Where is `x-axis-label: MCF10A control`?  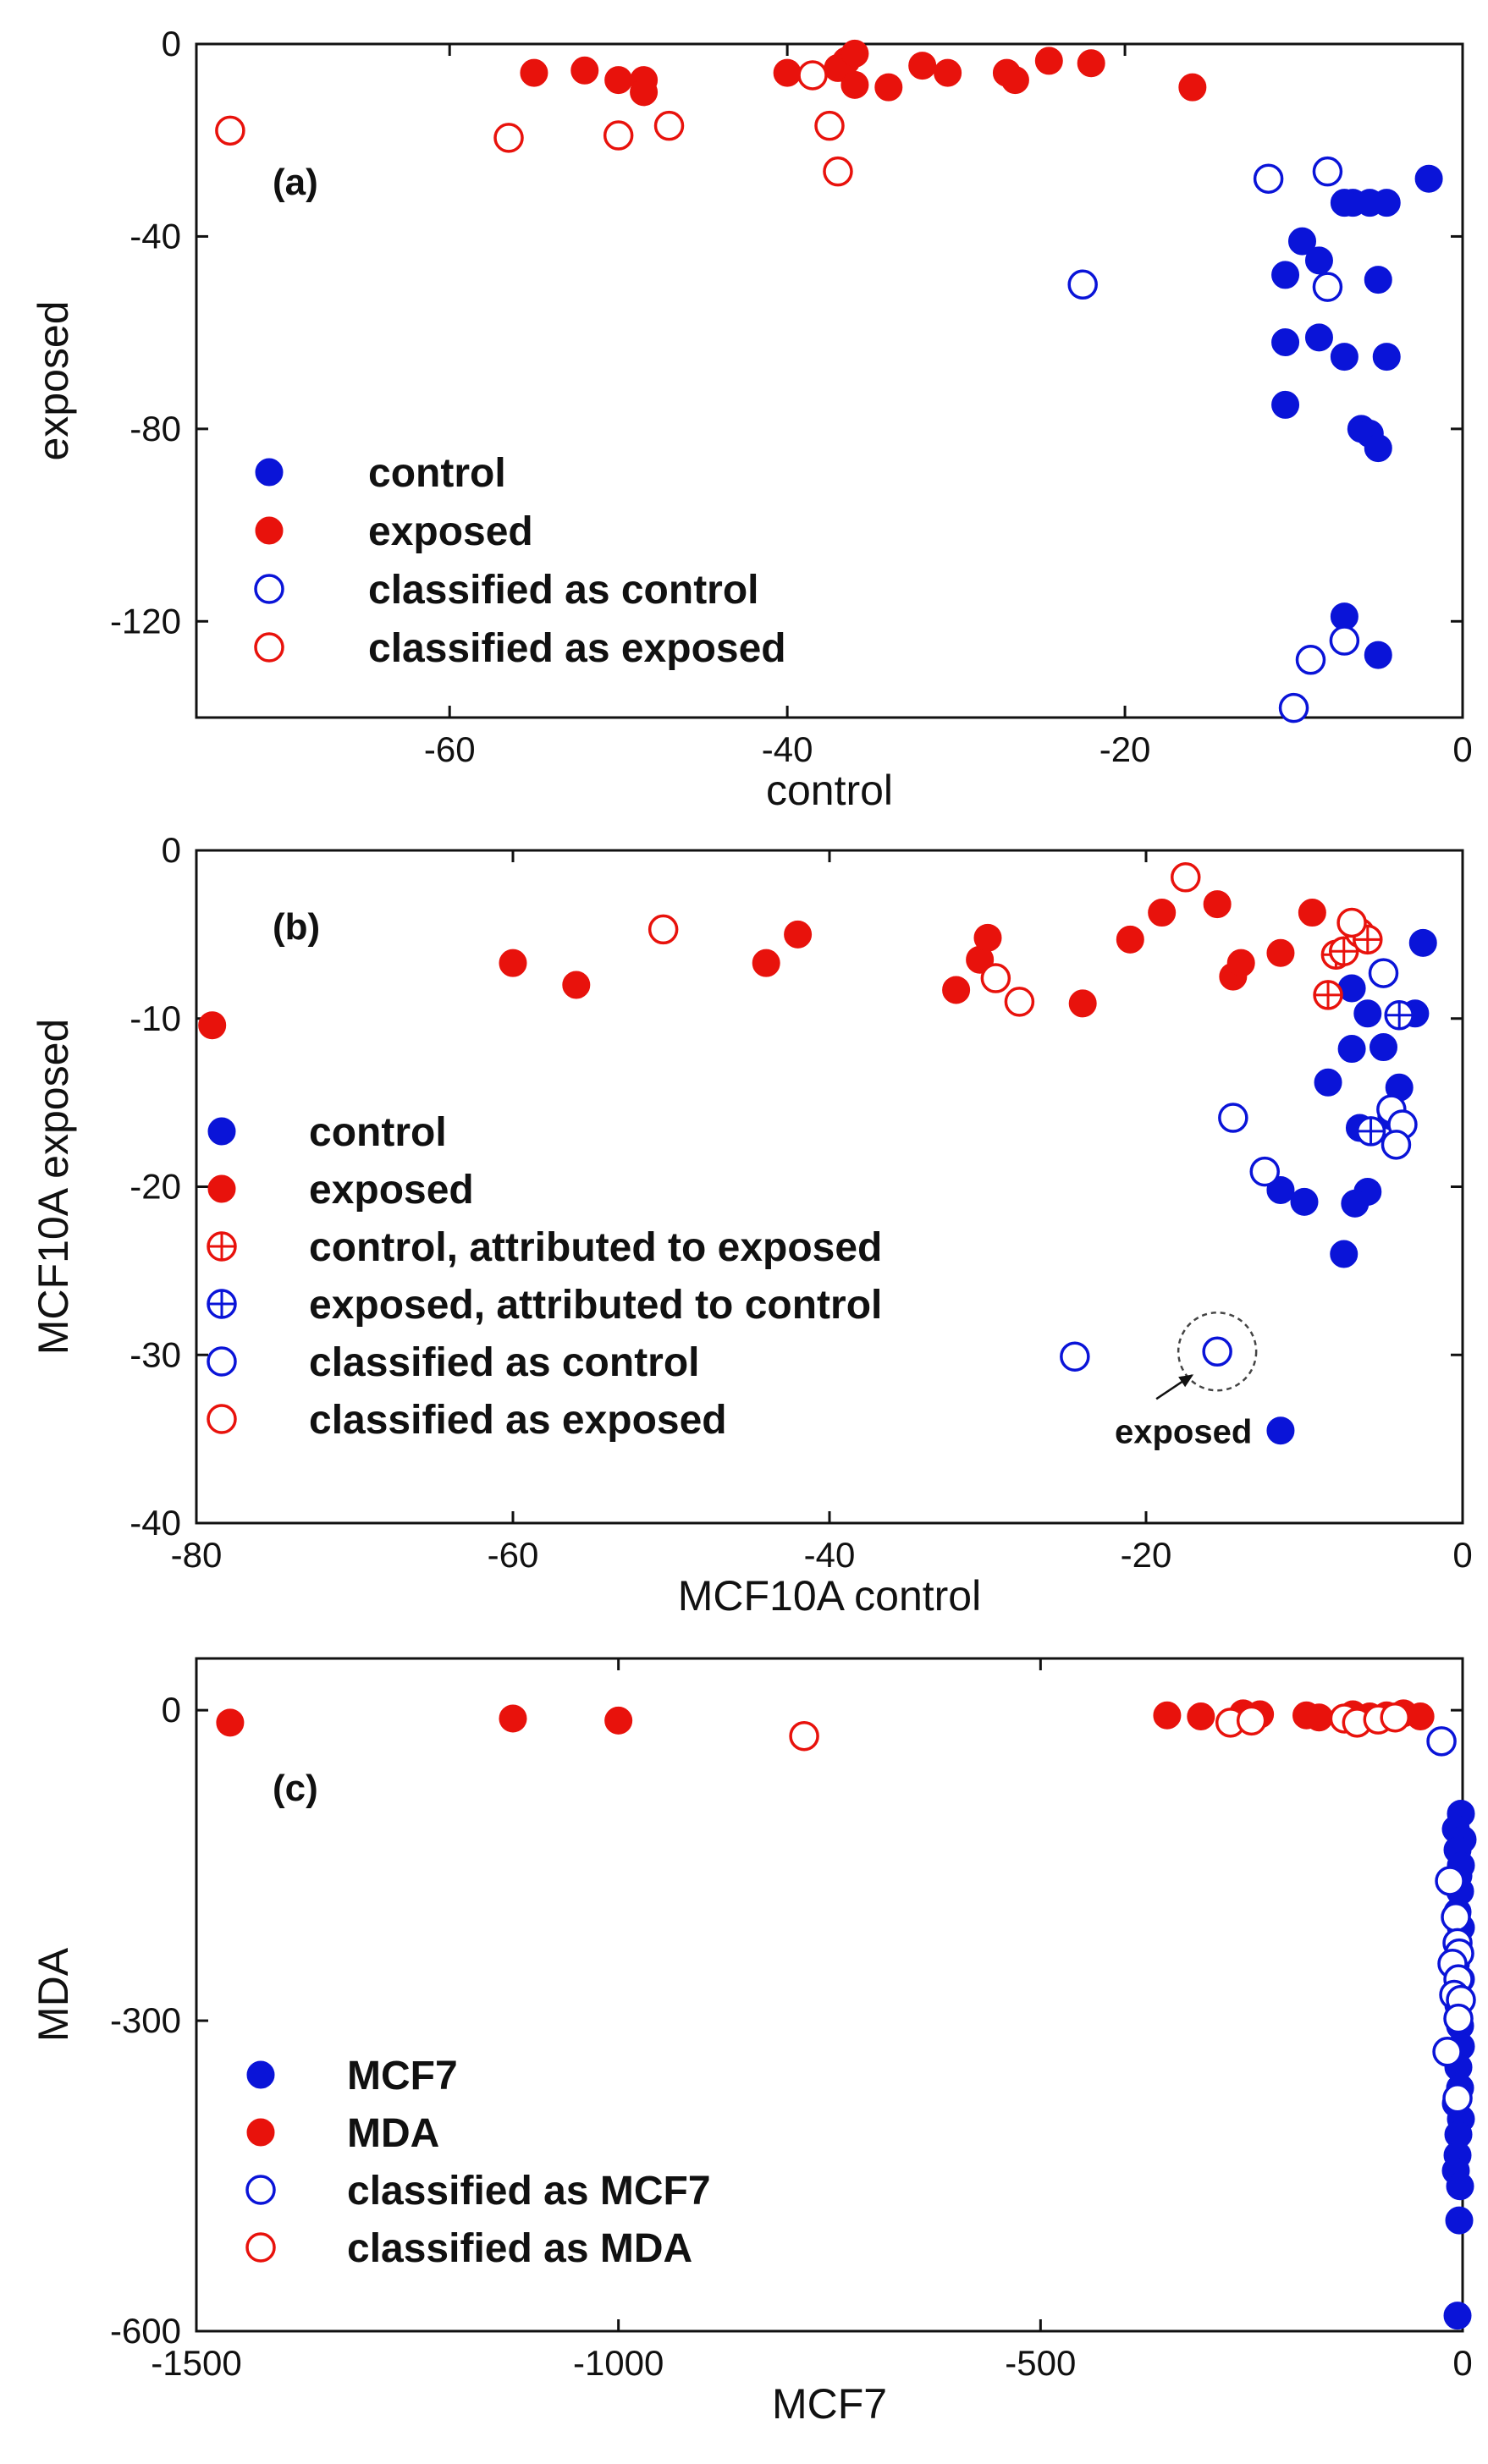 x-axis-label: MCF10A control is located at coordinates (829, 1596).